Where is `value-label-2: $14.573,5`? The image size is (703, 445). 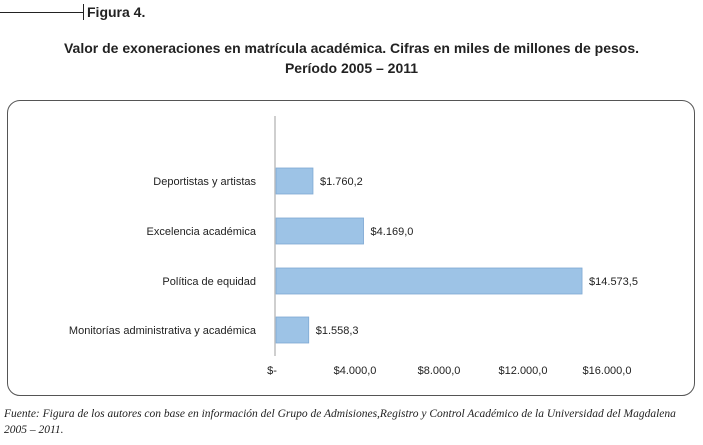
value-label-2: $14.573,5 is located at coordinates (613, 282).